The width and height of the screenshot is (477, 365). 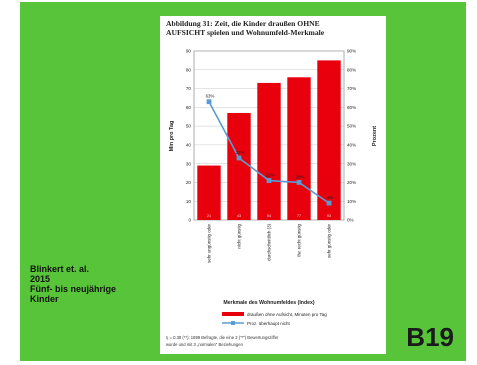 I want to click on y-tick-label: 10, so click(x=189, y=201).